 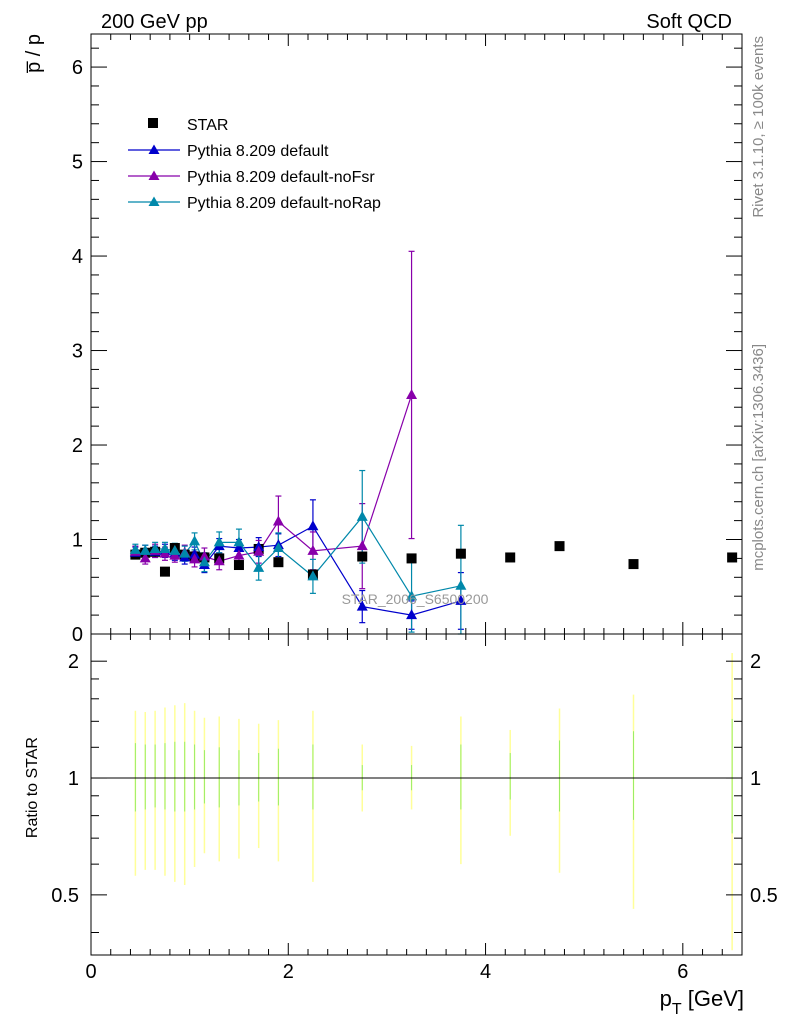 I want to click on y-axis-title-top: p̅ / p, so click(x=34, y=53).